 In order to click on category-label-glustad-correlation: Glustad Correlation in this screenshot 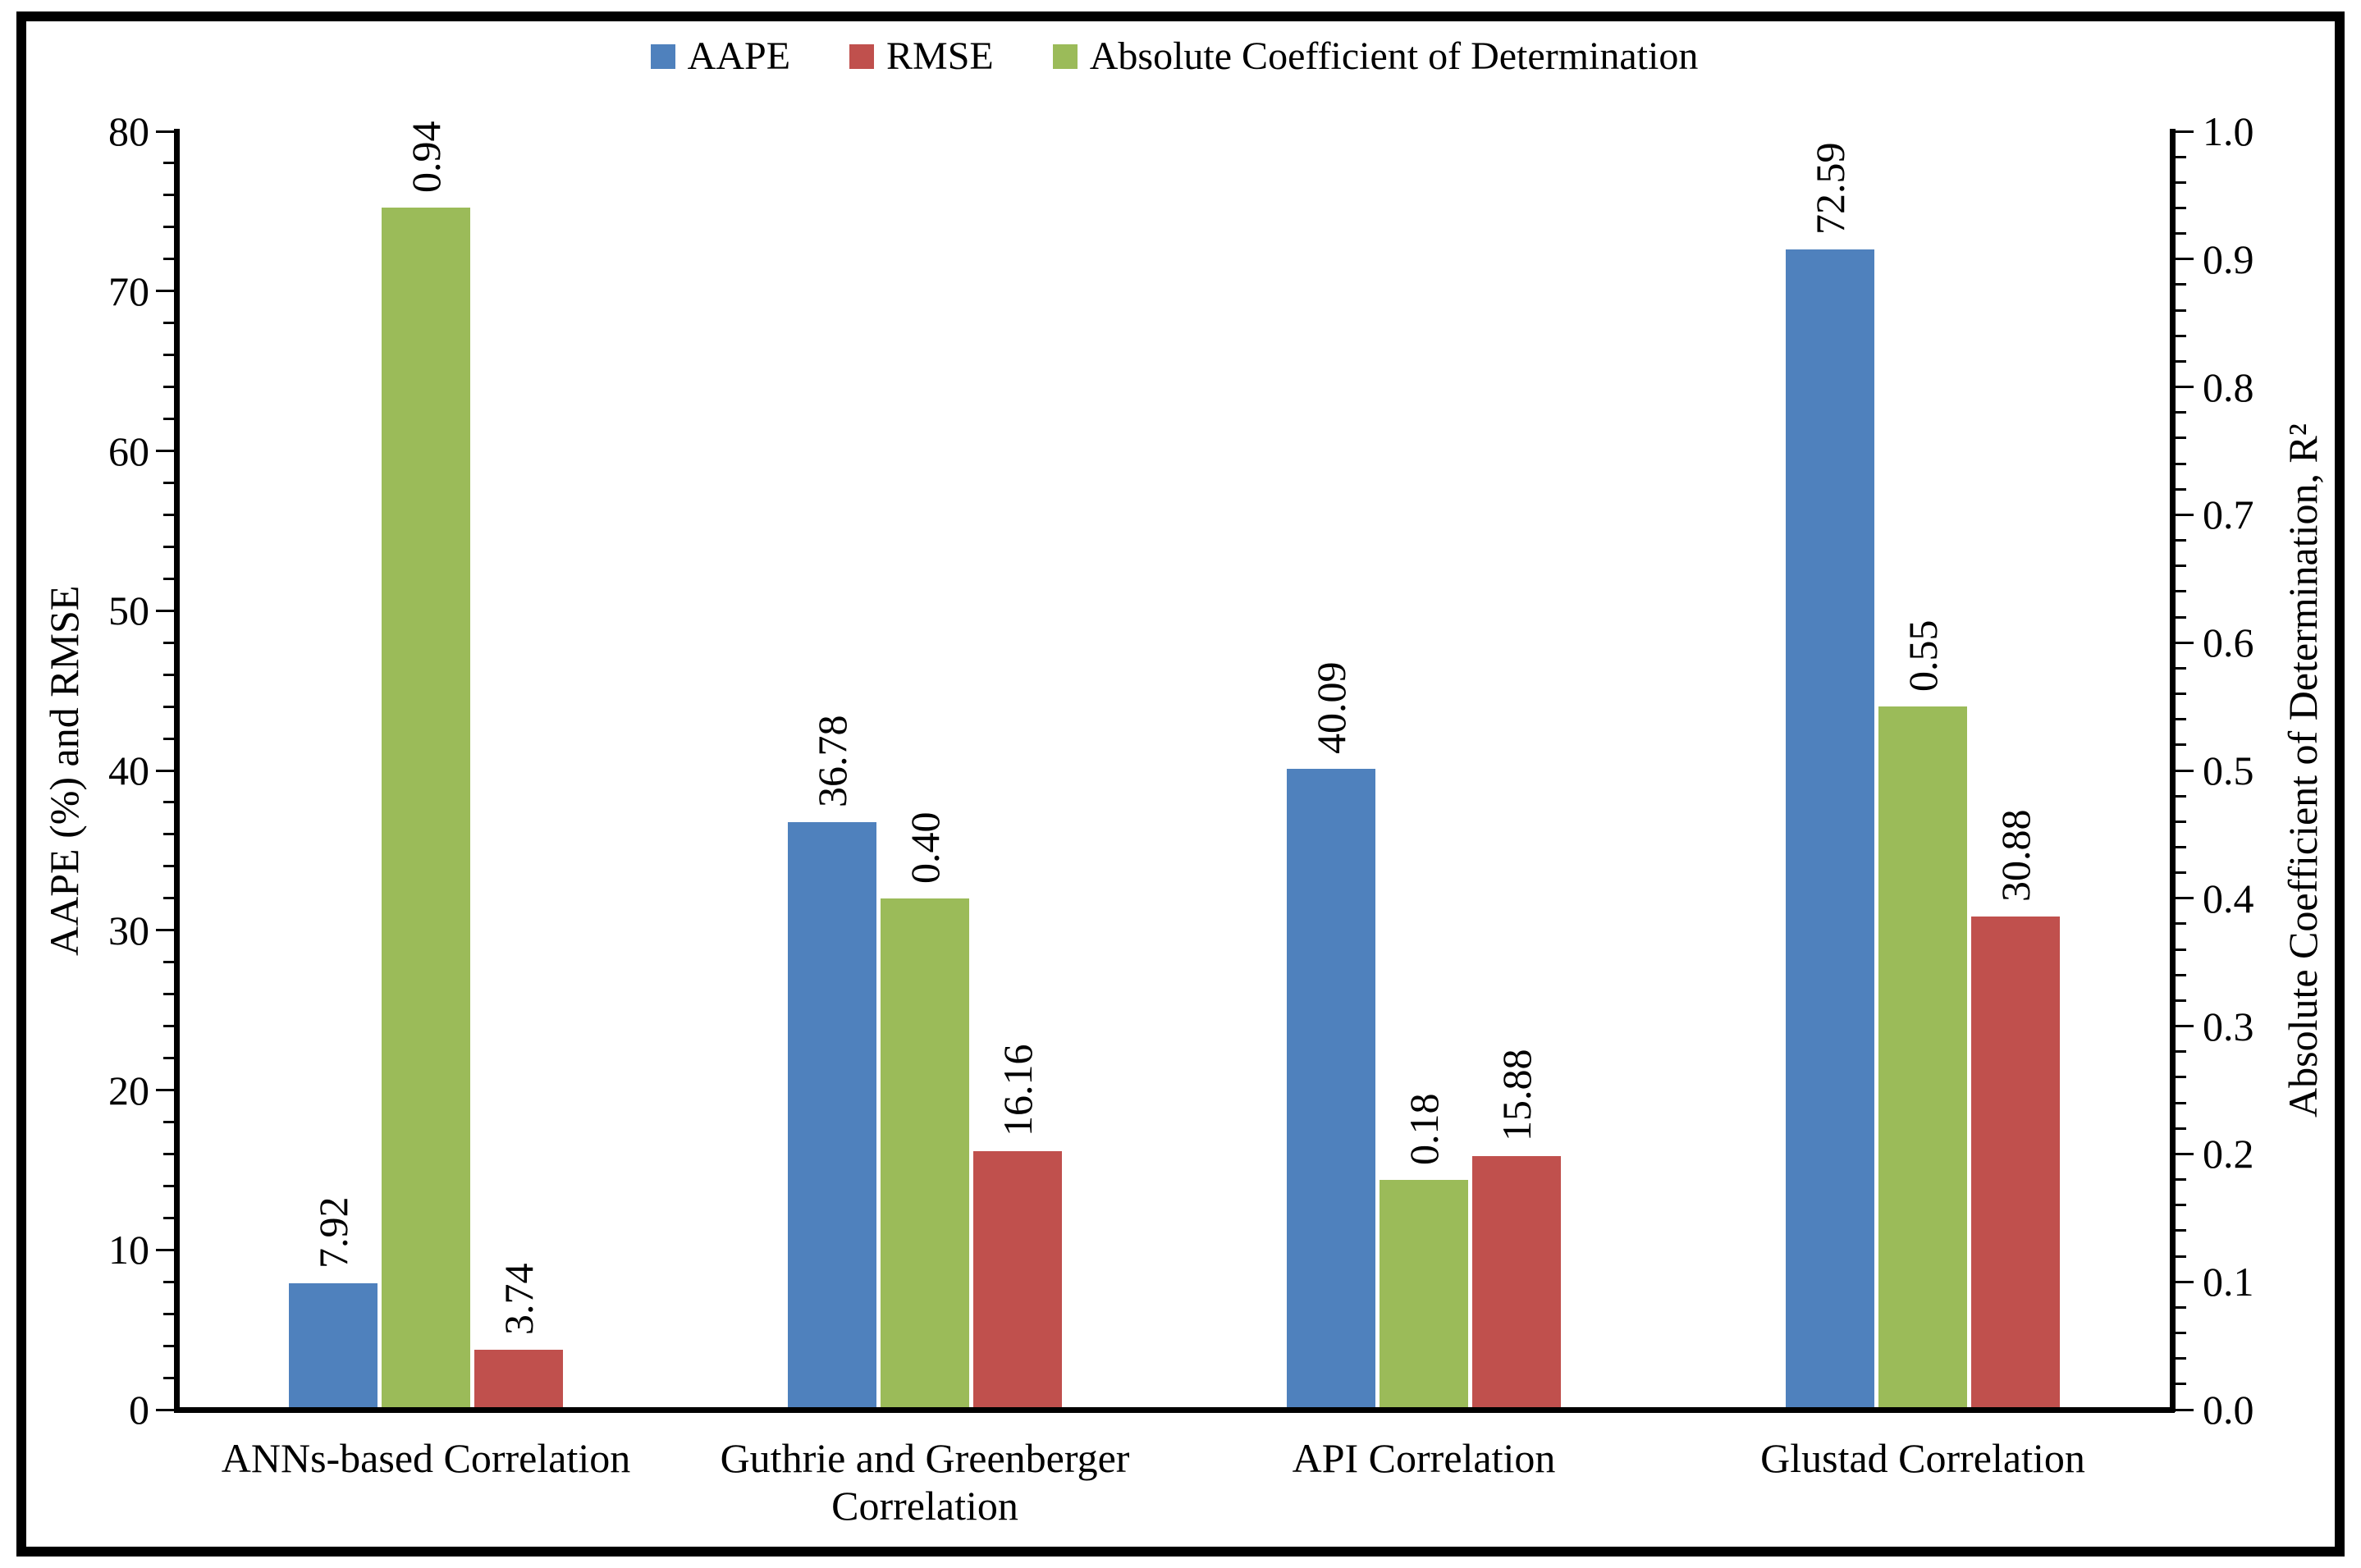, I will do `click(1922, 1458)`.